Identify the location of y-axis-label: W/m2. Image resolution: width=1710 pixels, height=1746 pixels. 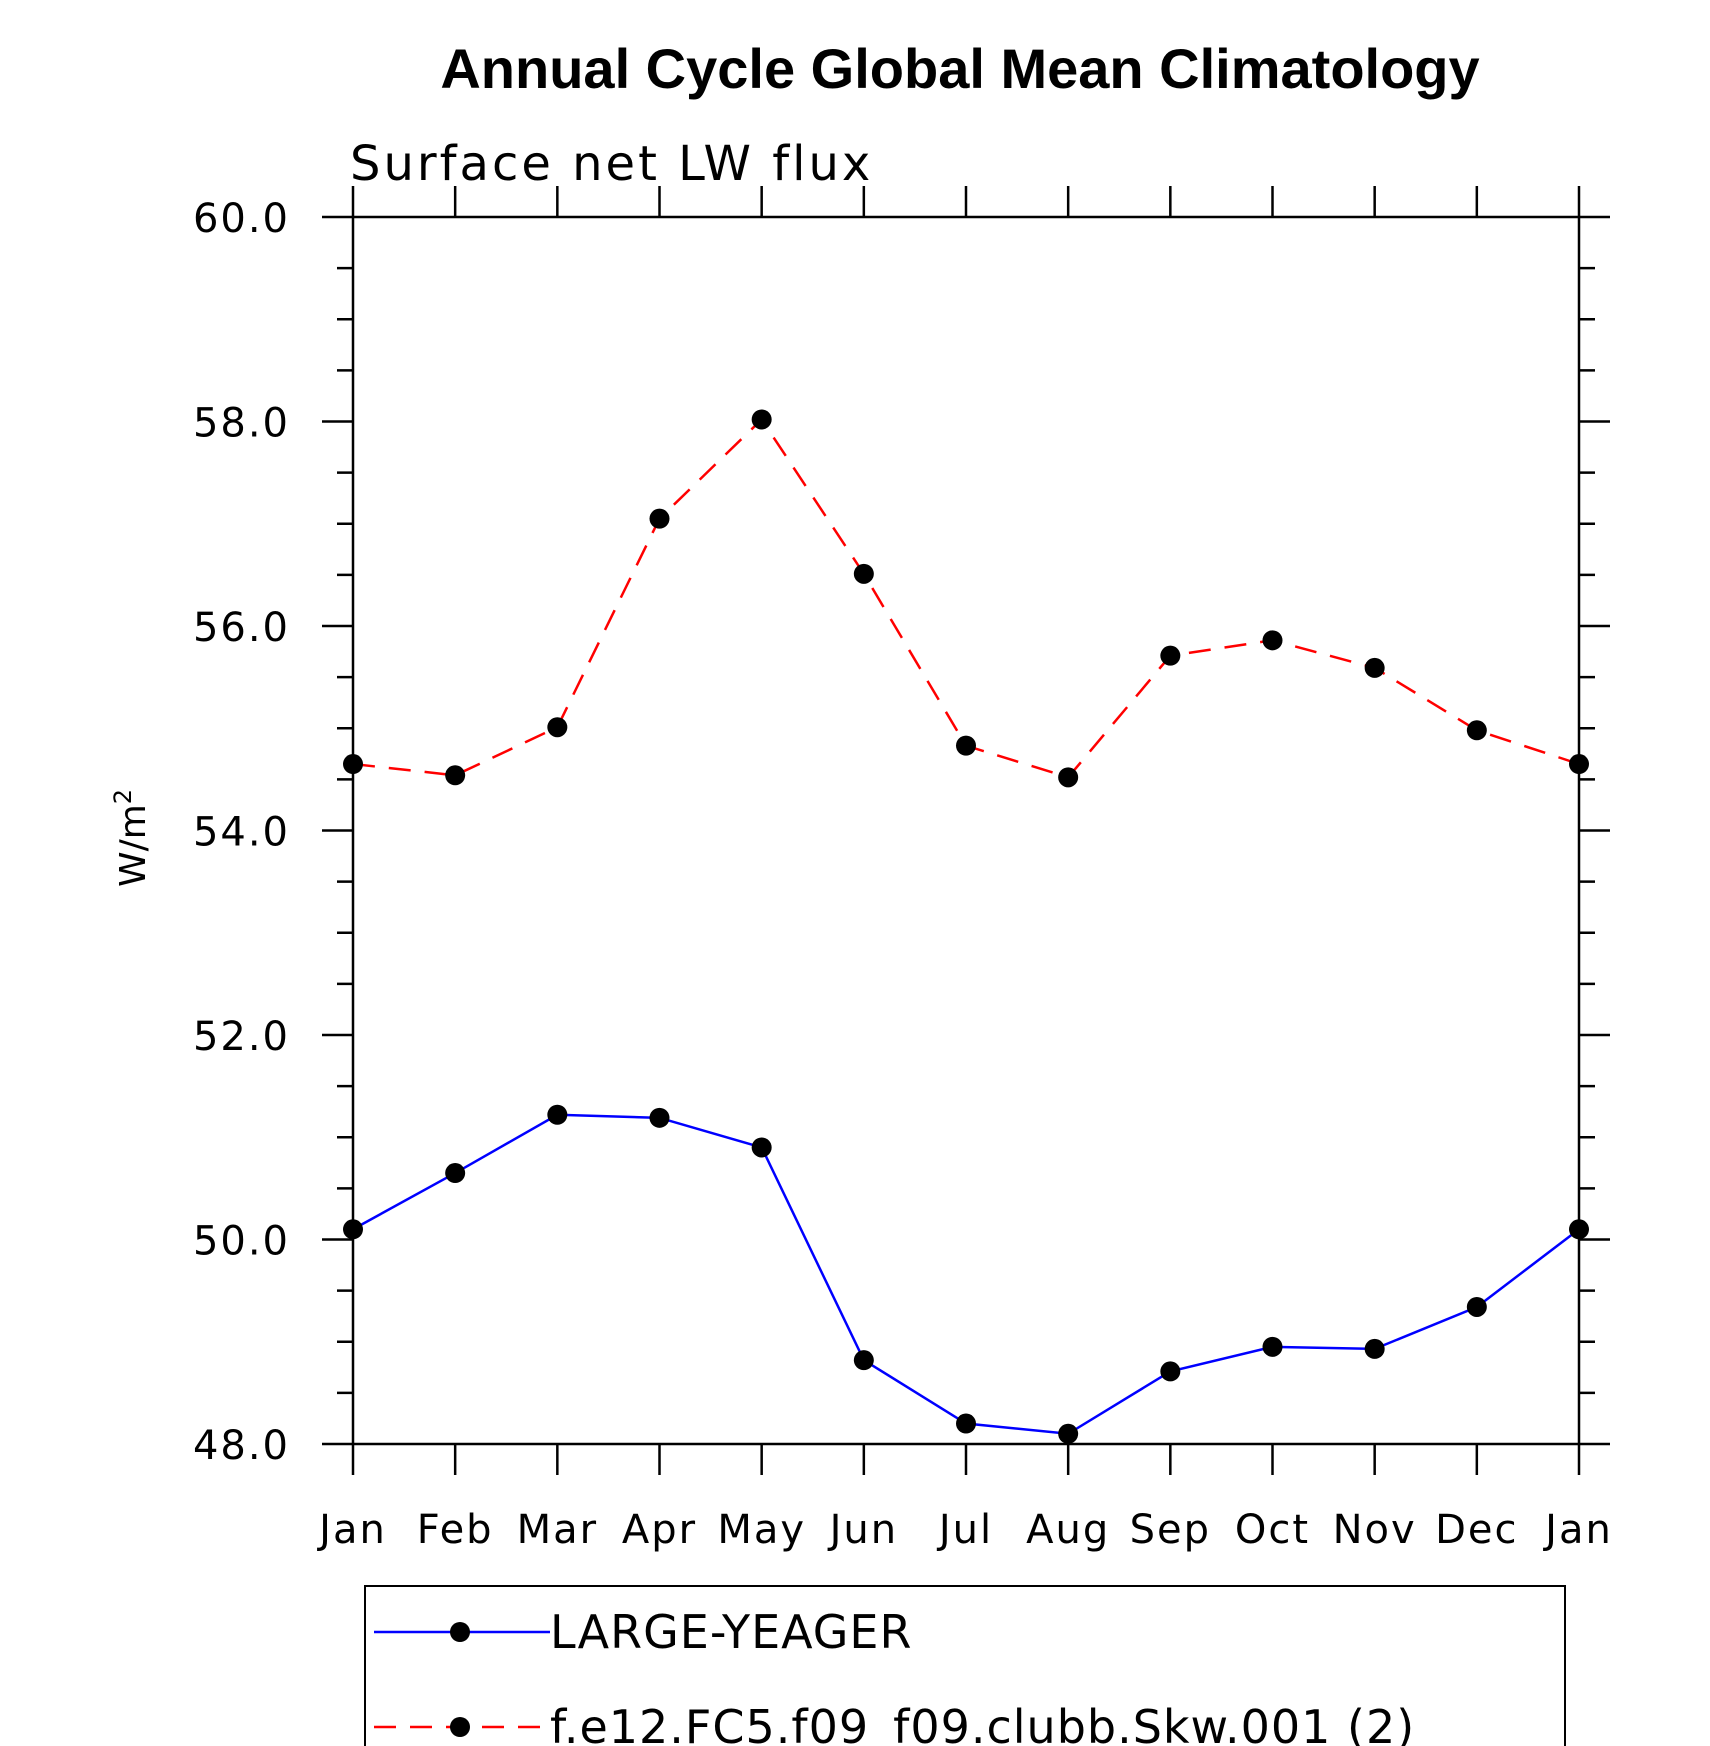
(131, 838).